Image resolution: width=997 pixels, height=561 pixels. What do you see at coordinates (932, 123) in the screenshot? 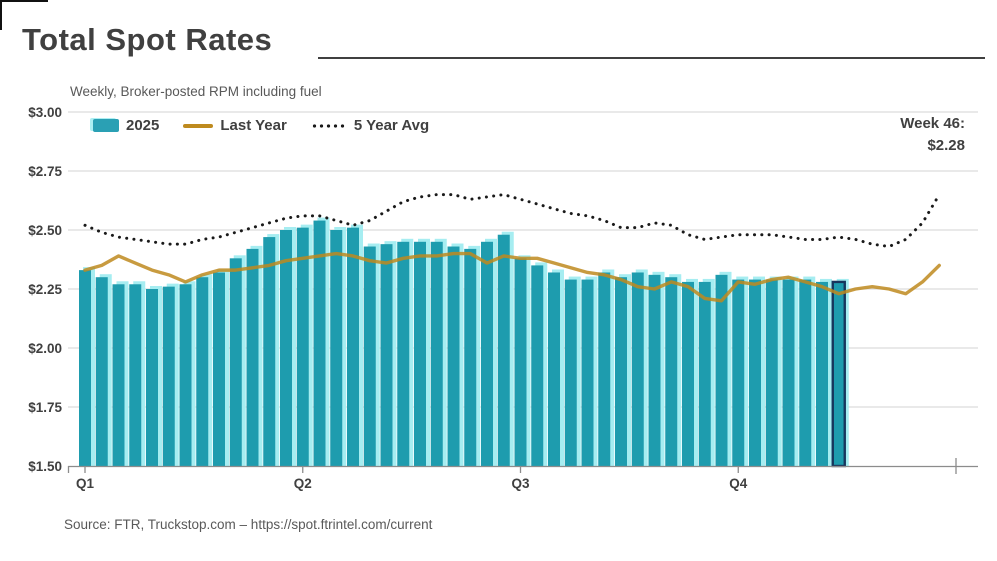
I see `week-annotation-label: Week 46:` at bounding box center [932, 123].